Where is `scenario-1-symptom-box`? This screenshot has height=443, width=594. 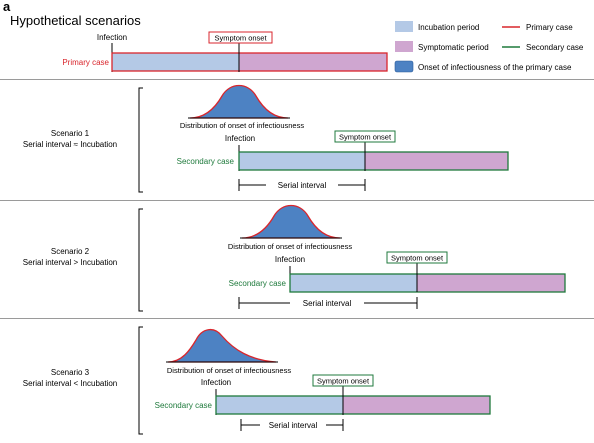 scenario-1-symptom-box is located at coordinates (365, 136).